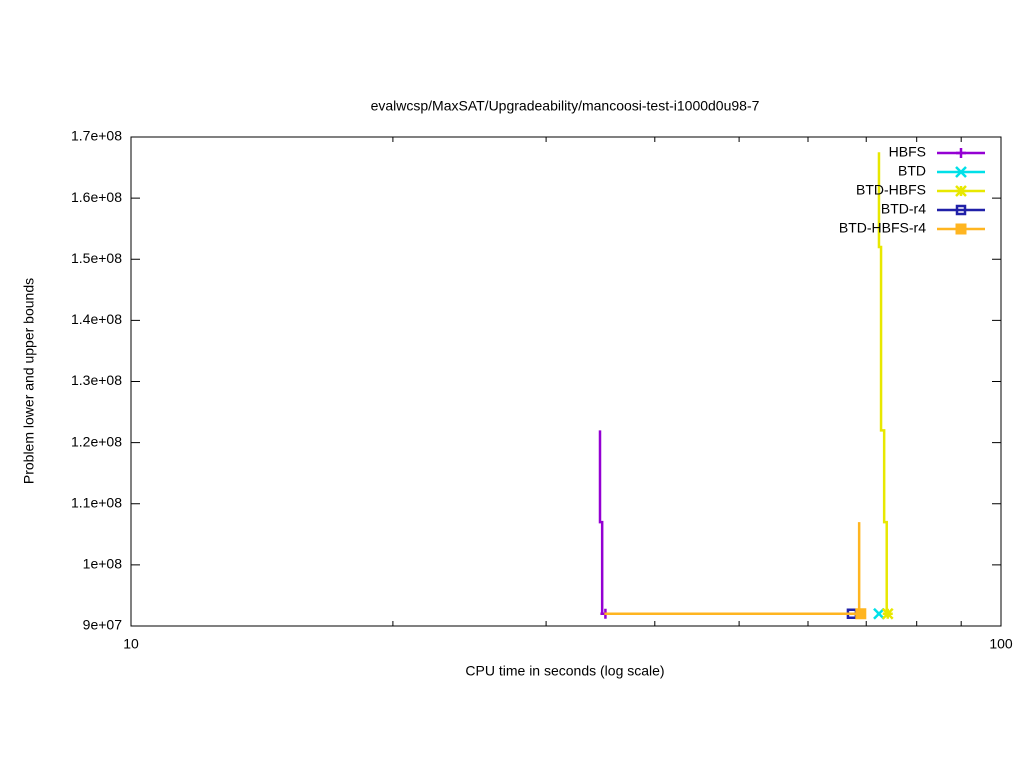  I want to click on y-tick-label: 1.5e+08, so click(96, 258).